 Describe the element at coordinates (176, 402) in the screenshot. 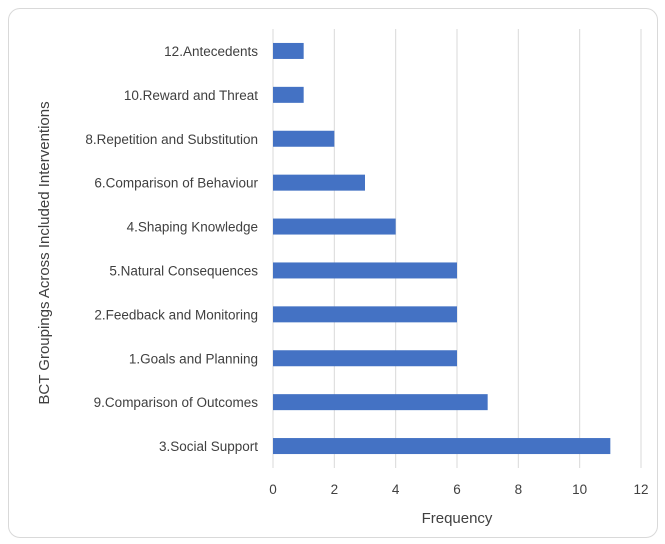

I see `category-label: 9.Comparison of Outcomes` at that location.